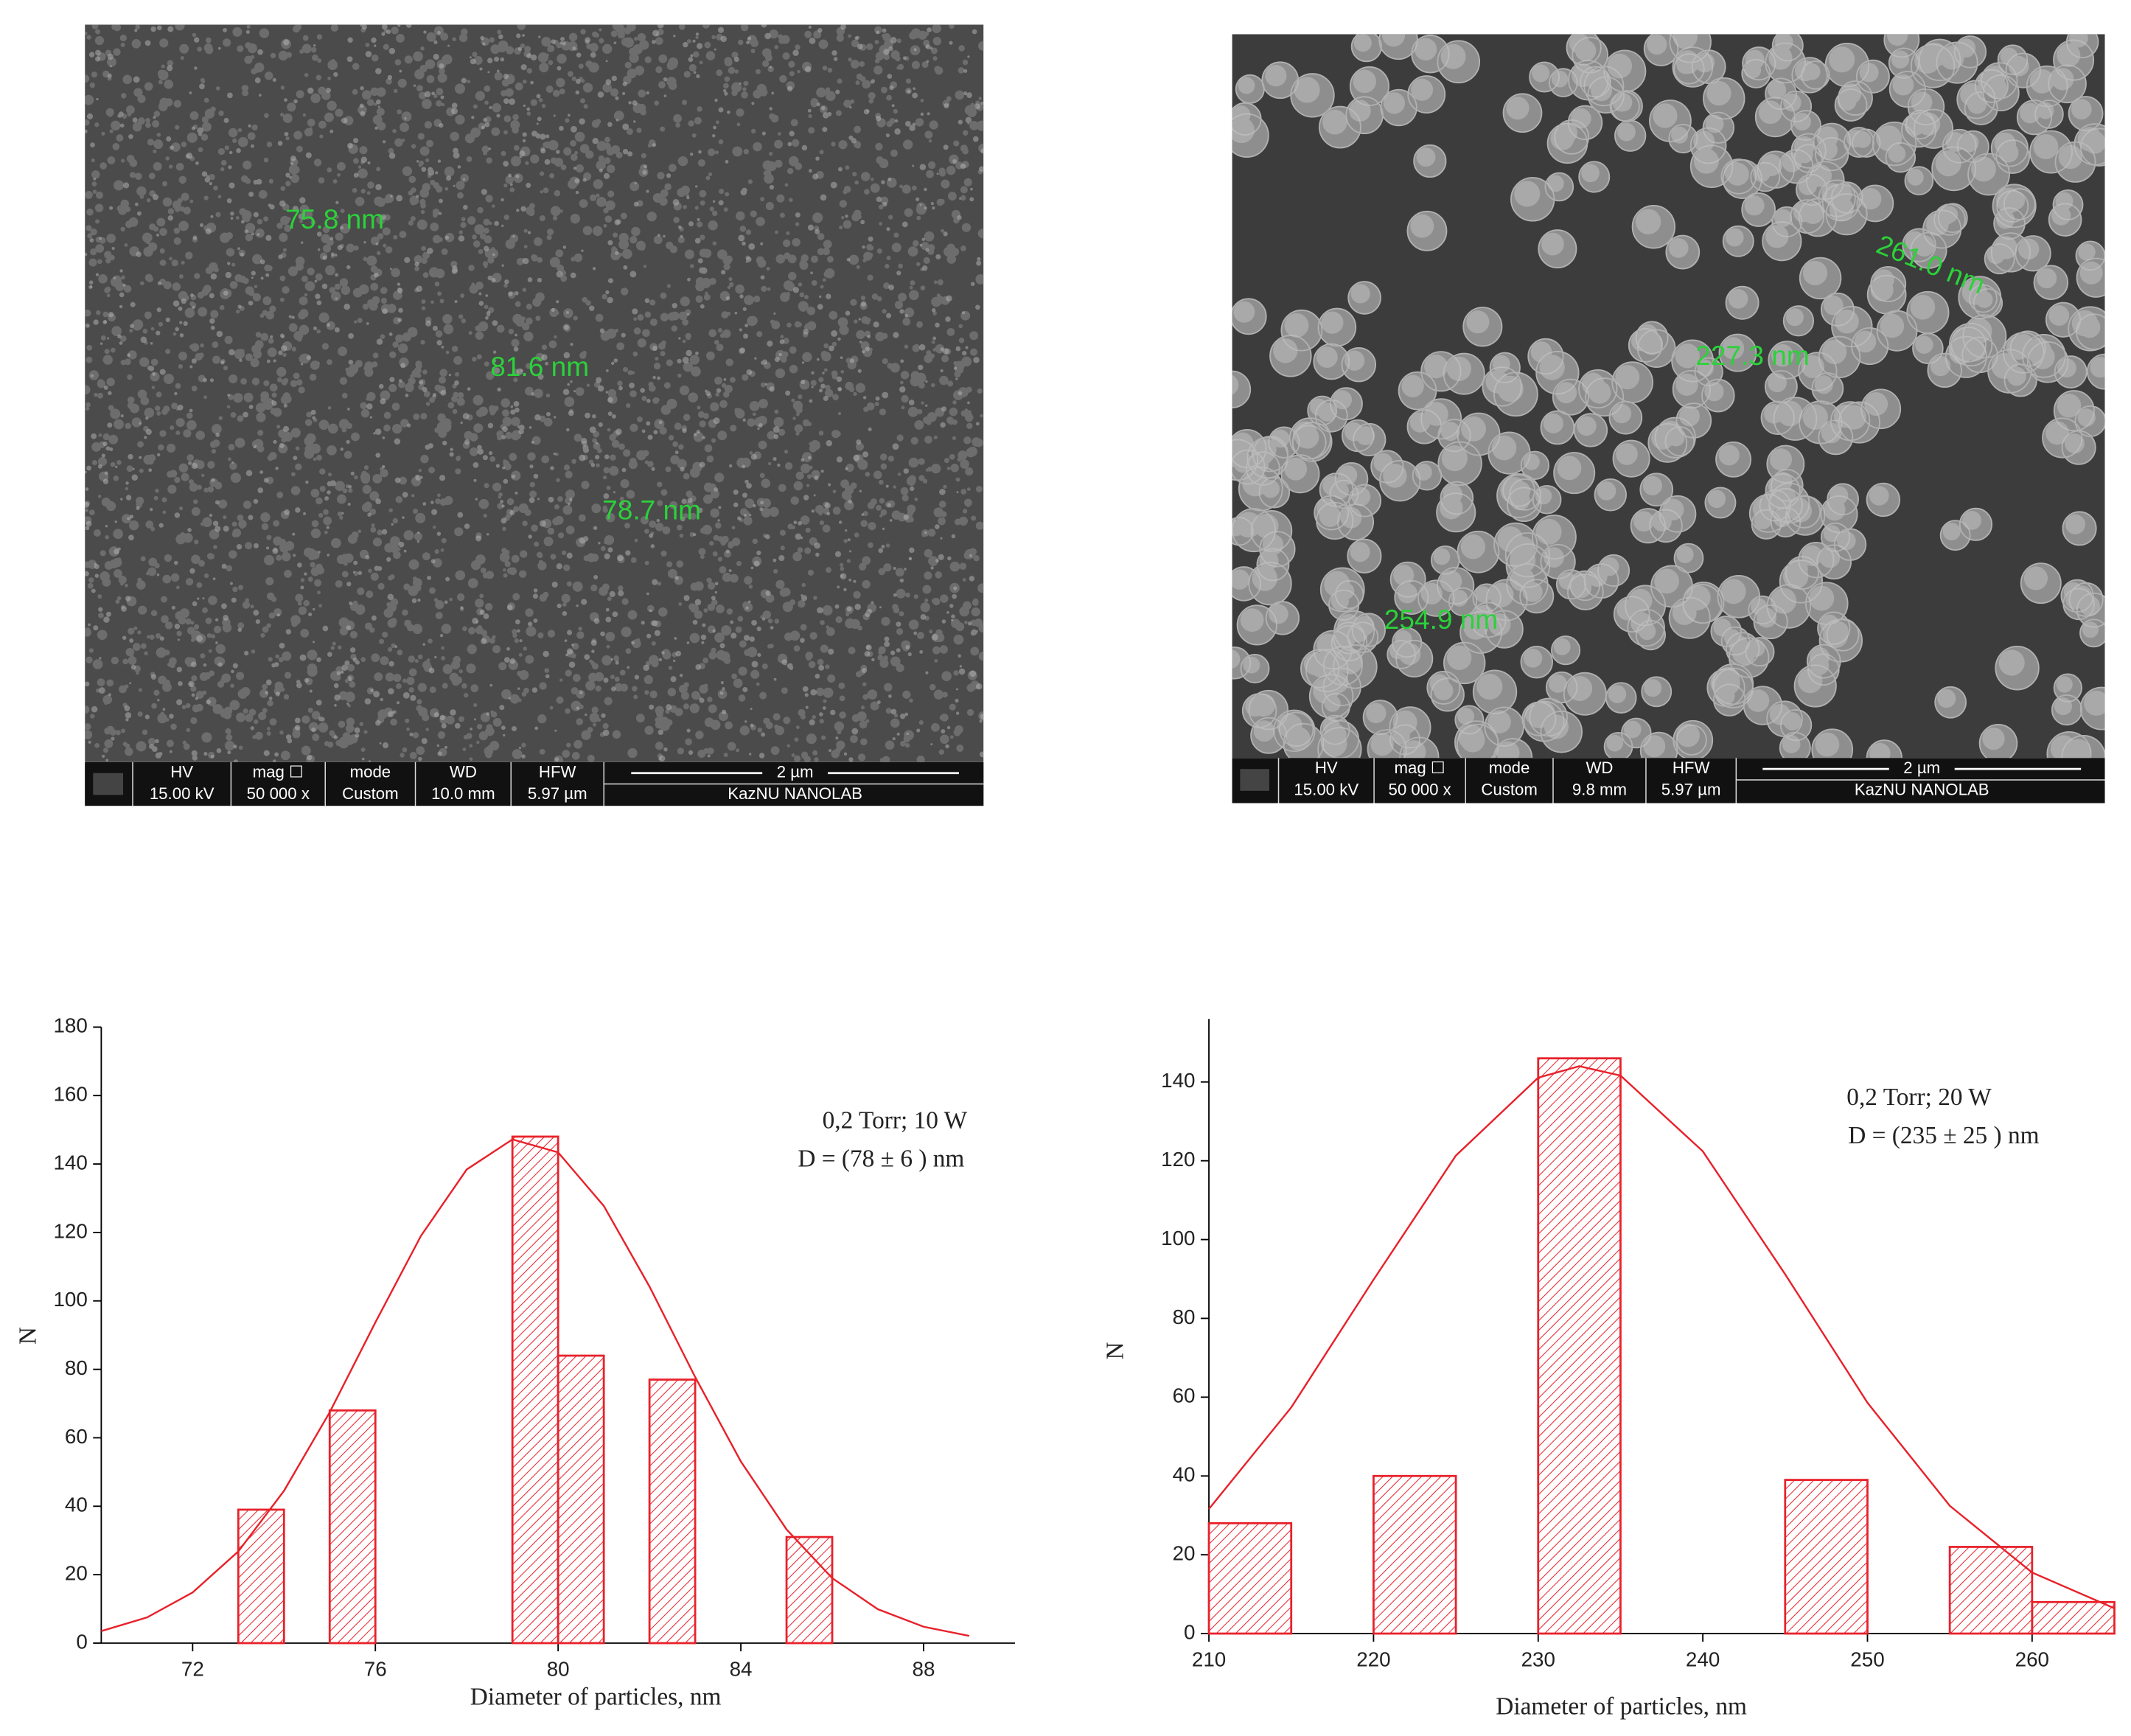  I want to click on x-tick-label: 250, so click(1867, 1659).